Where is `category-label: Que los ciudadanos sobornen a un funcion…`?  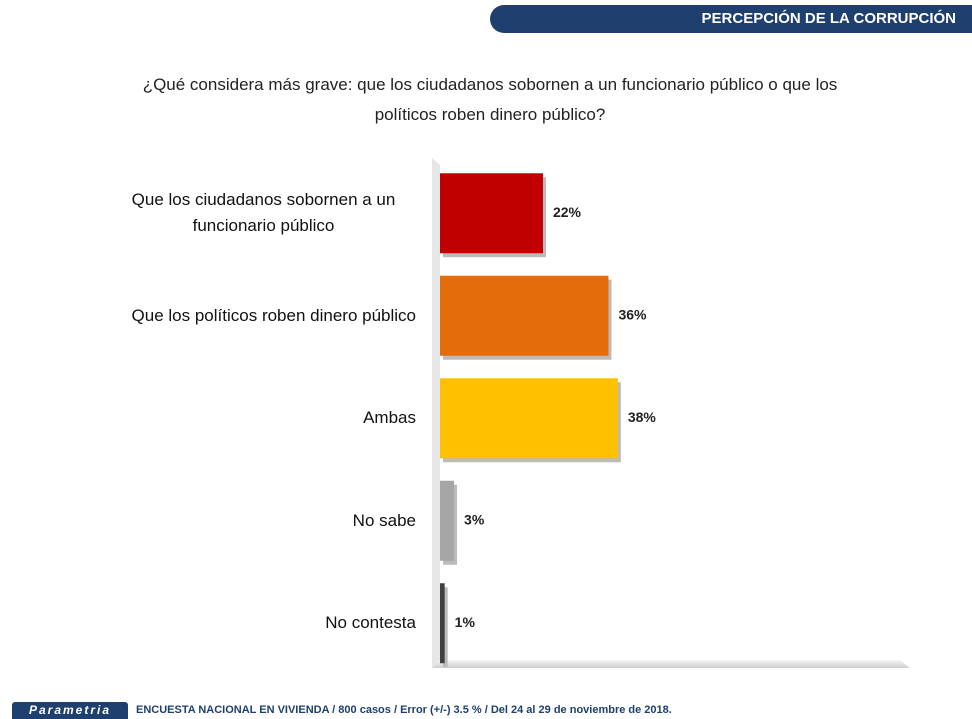 category-label: Que los ciudadanos sobornen a un funcion… is located at coordinates (263, 213).